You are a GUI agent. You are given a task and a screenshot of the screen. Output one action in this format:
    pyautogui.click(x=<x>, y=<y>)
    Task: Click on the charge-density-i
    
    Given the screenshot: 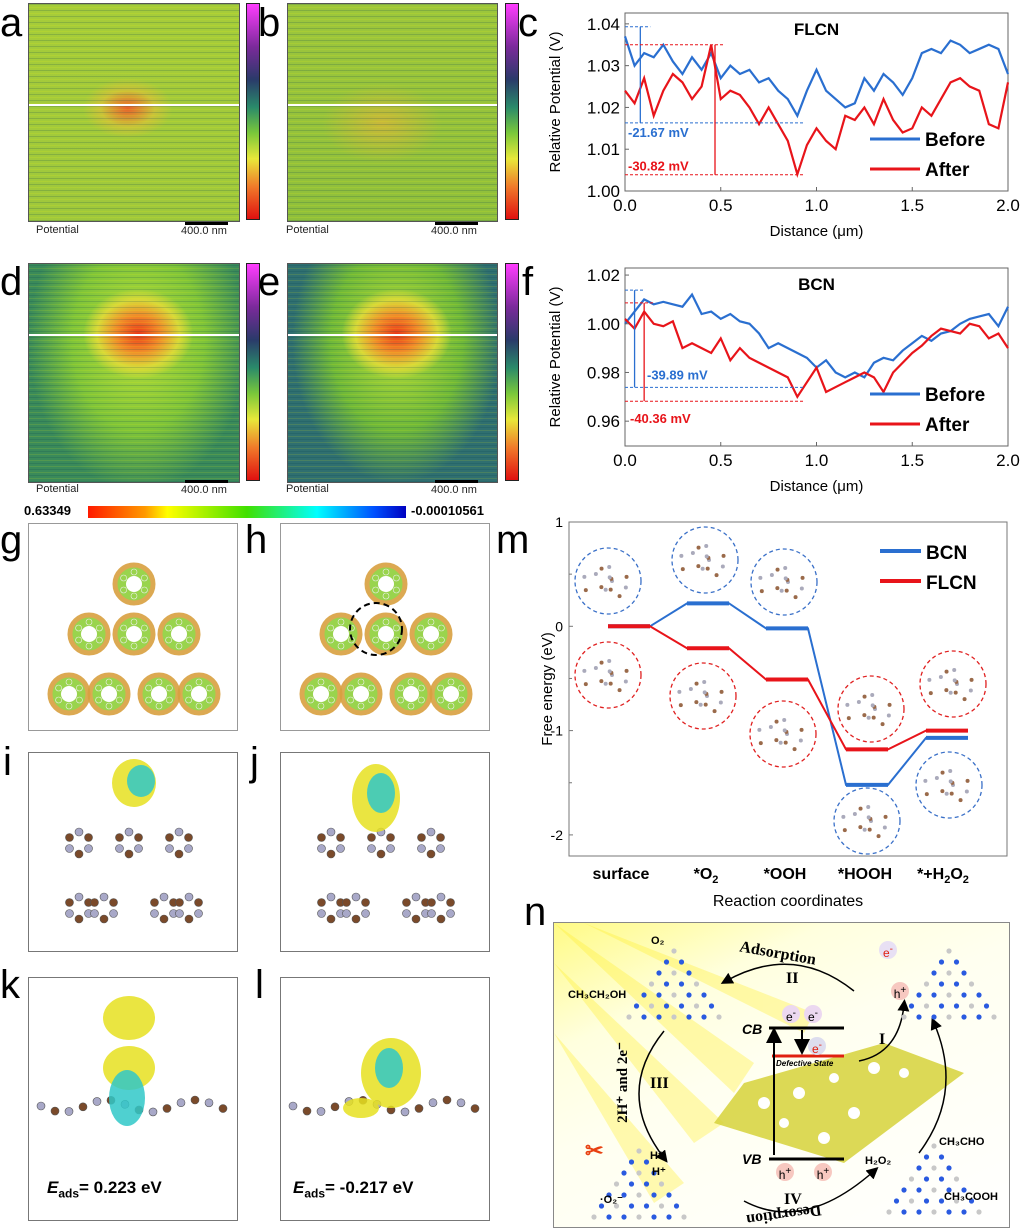 What is the action you would take?
    pyautogui.click(x=133, y=852)
    